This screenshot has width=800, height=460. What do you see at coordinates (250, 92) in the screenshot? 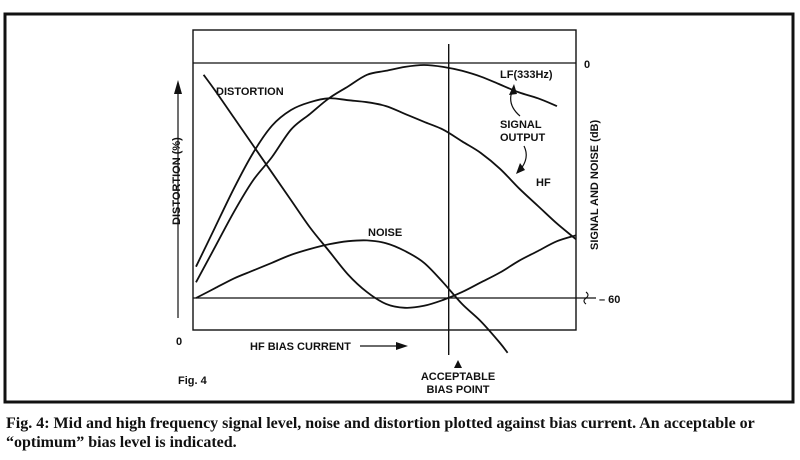
I see `series-label-distortion: DISTORTION` at bounding box center [250, 92].